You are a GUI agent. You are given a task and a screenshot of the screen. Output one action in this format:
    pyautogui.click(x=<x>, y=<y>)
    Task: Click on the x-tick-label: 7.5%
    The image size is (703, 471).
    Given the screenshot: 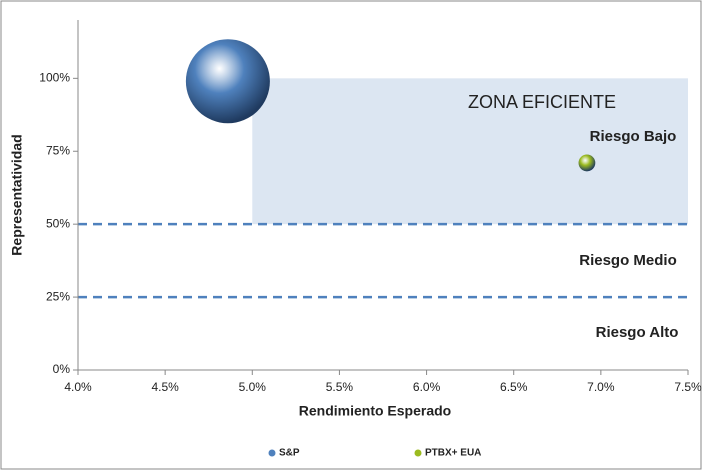 What is the action you would take?
    pyautogui.click(x=688, y=387)
    